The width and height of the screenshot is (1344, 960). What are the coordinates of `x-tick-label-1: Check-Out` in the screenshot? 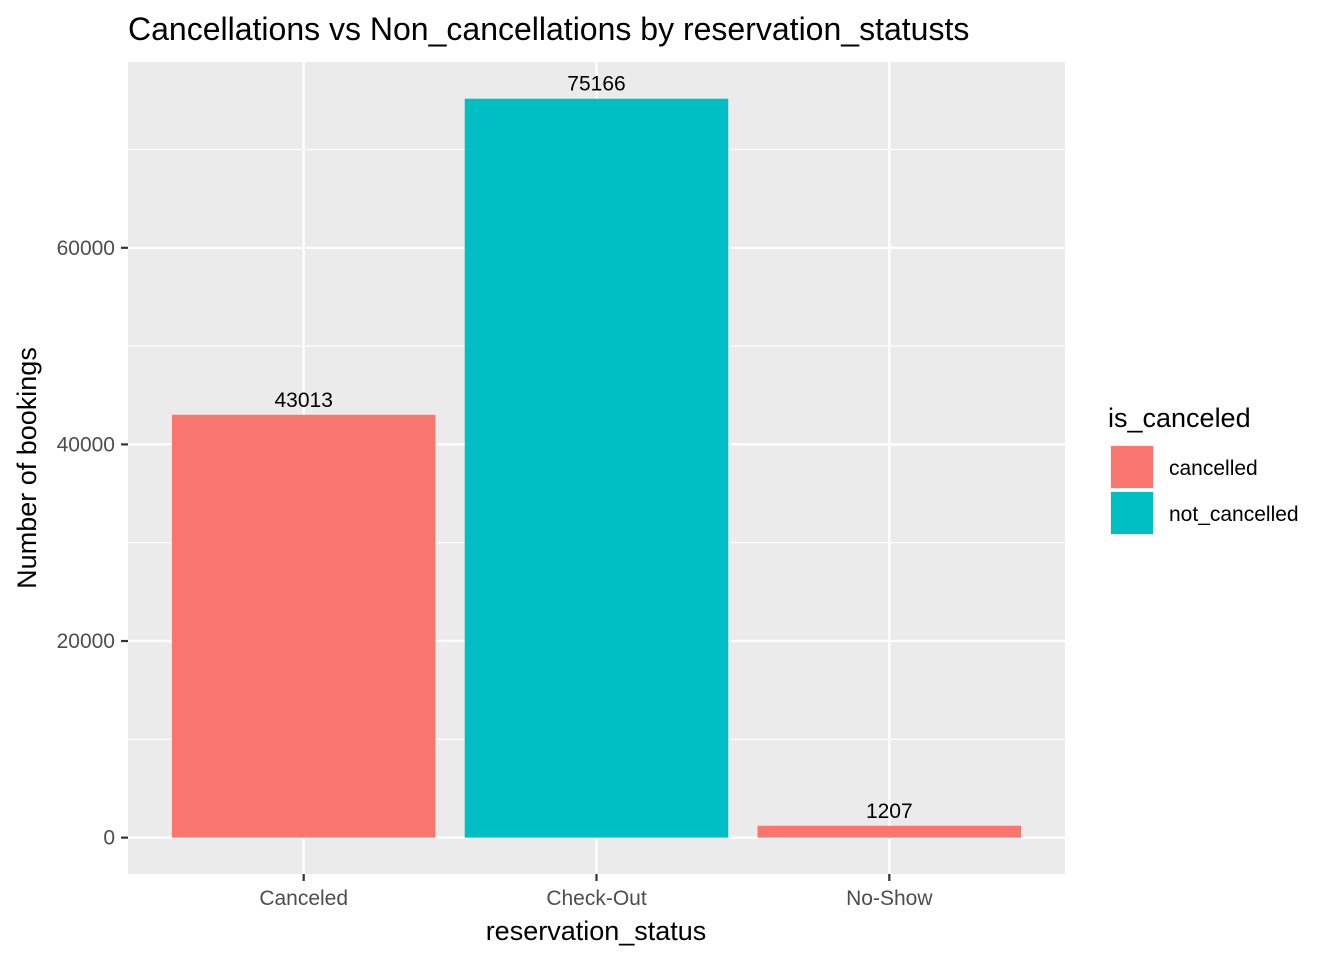 It's located at (596, 898).